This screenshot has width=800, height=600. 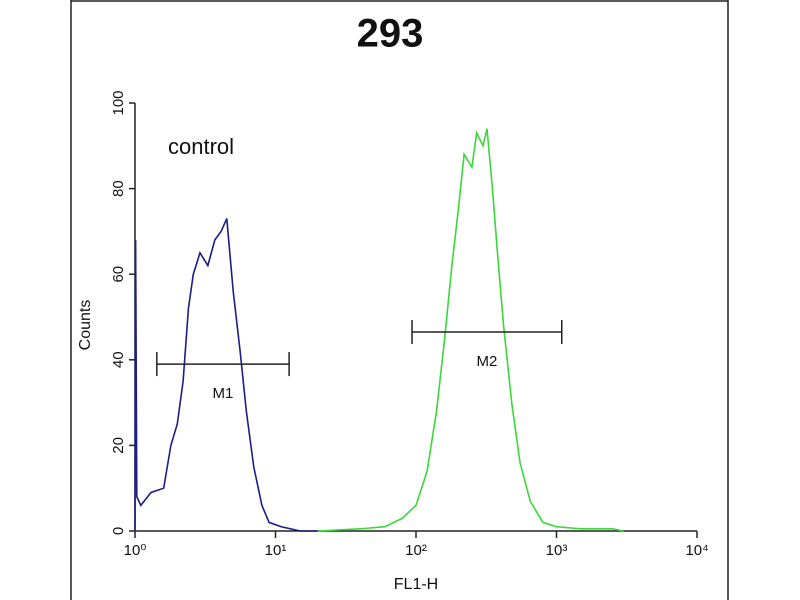 I want to click on x-tick-label: 10³, so click(x=557, y=550).